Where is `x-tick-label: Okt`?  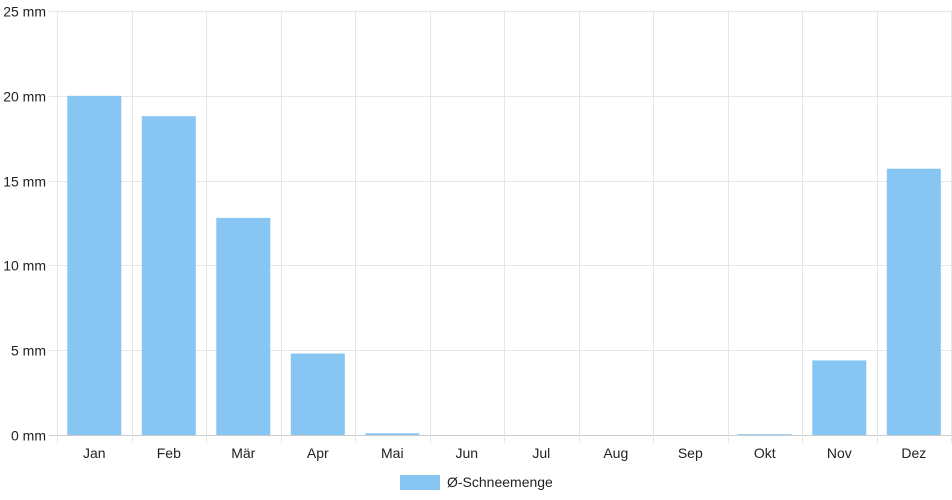
x-tick-label: Okt is located at coordinates (765, 453).